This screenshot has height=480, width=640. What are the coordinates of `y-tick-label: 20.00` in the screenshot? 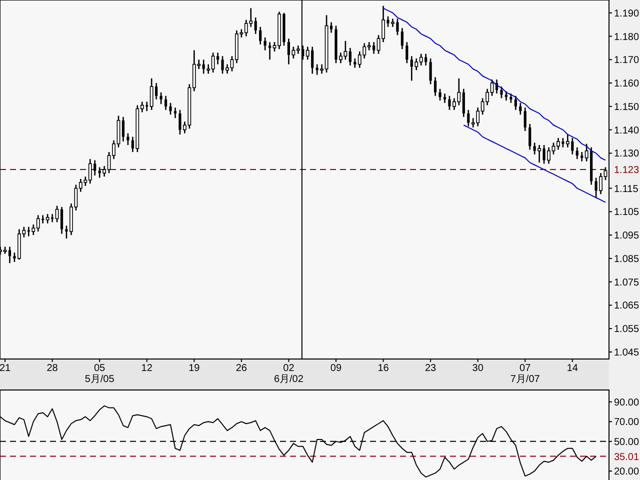 It's located at (627, 472).